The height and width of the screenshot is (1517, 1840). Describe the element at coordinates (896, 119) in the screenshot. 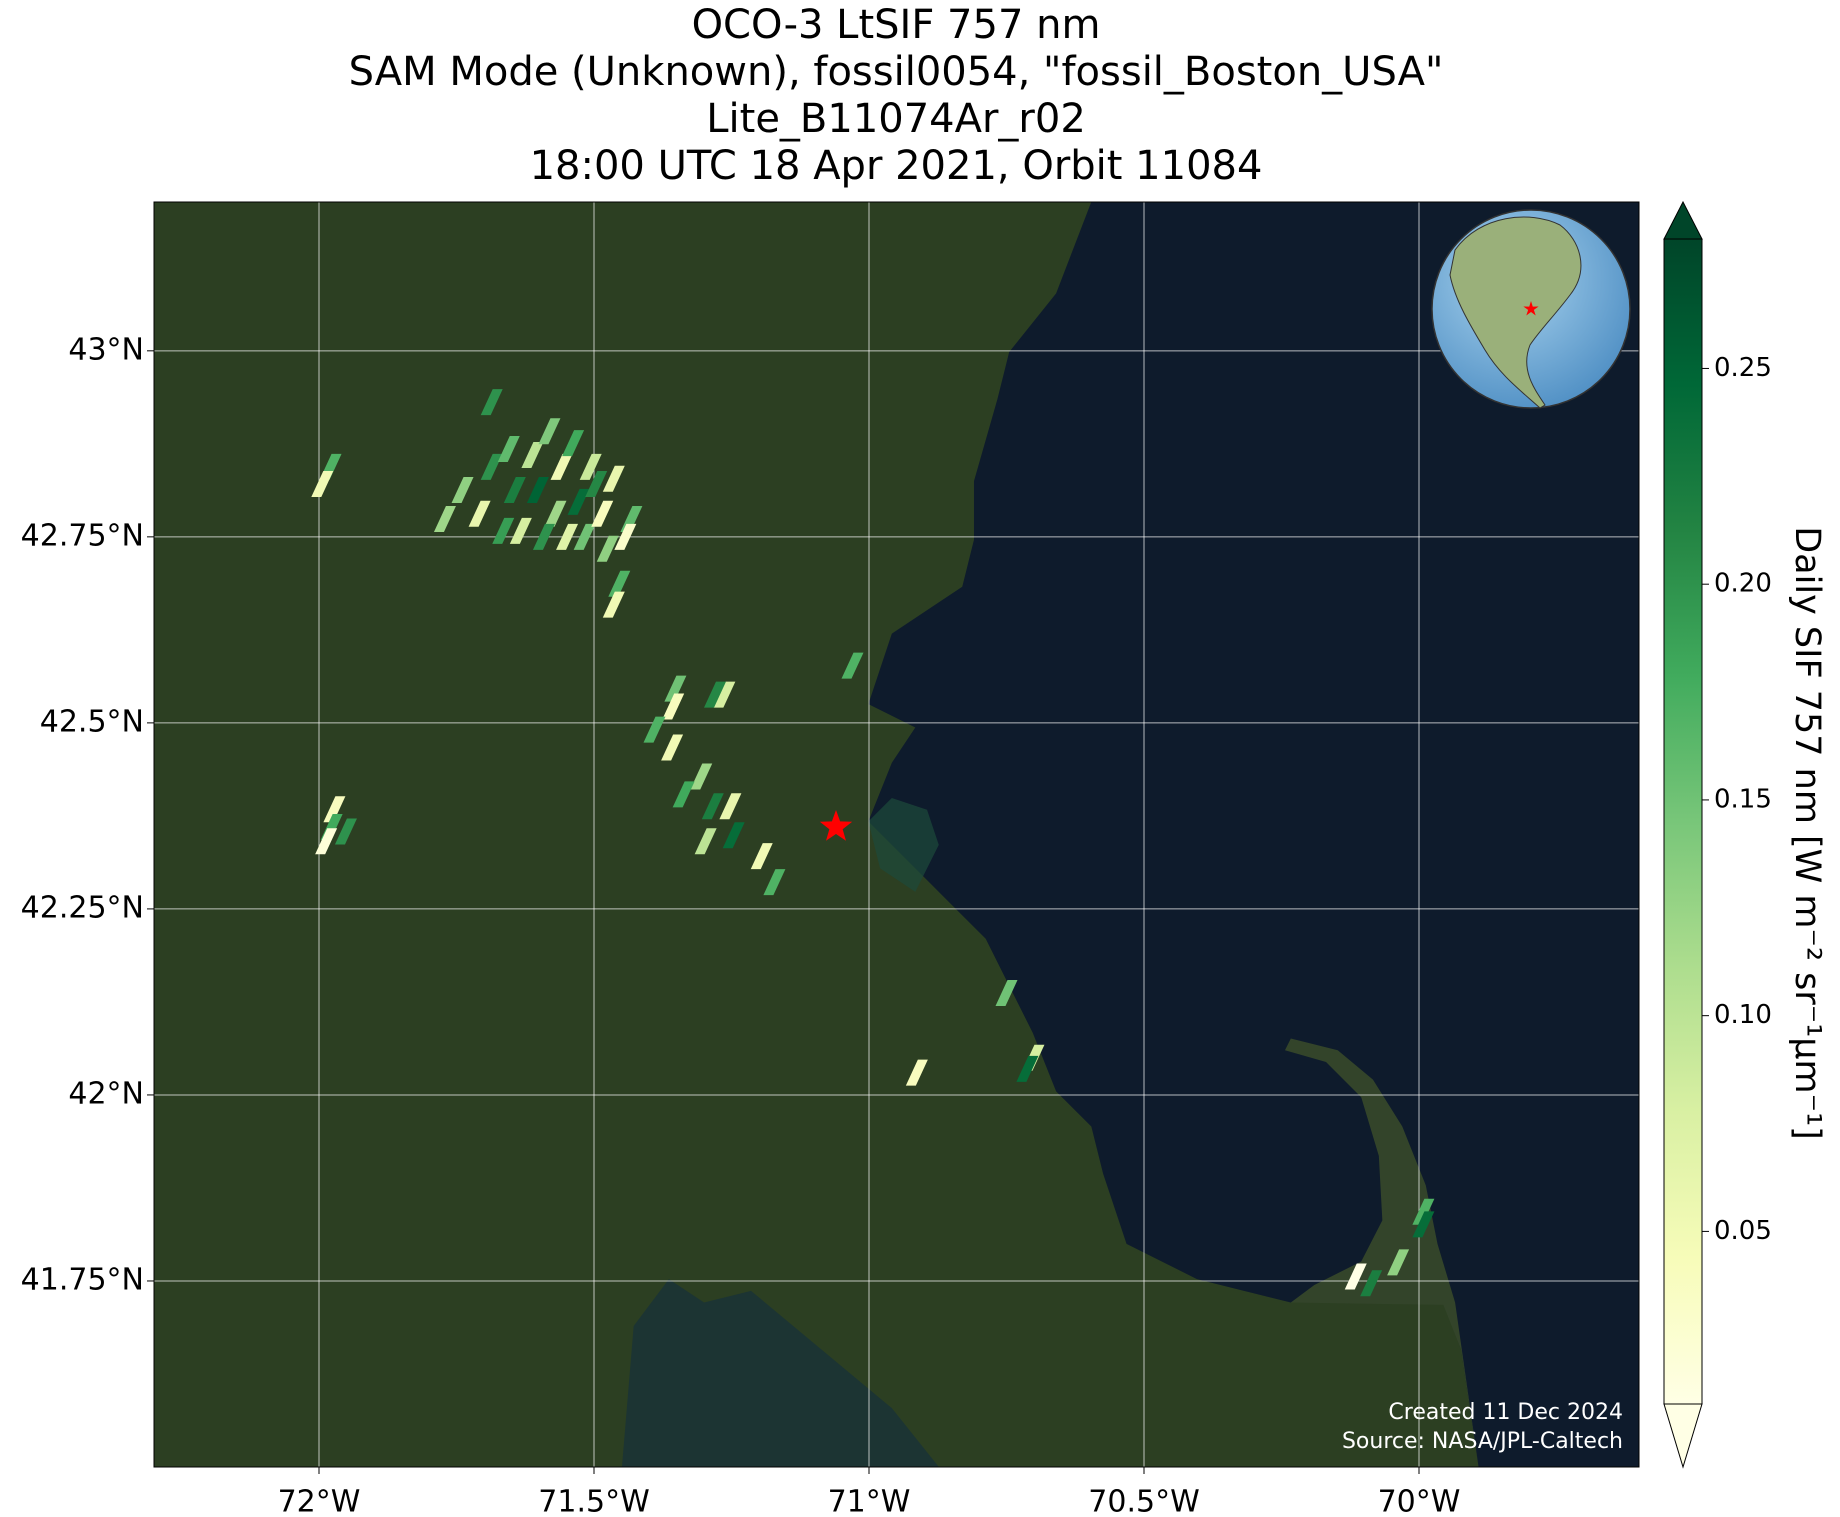

I see `chart-title: Lite_B11074Ar_r02` at that location.